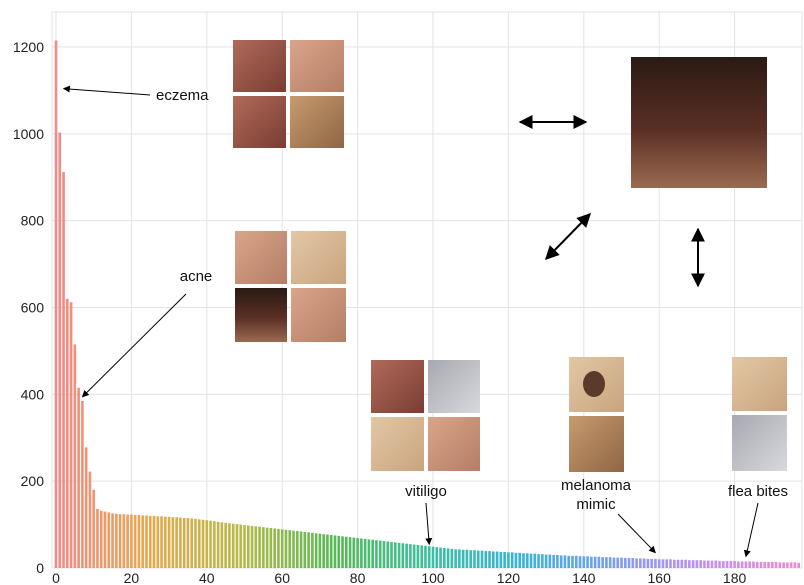 This screenshot has height=585, width=804. Describe the element at coordinates (56, 577) in the screenshot. I see `x-tick-label: 0` at that location.